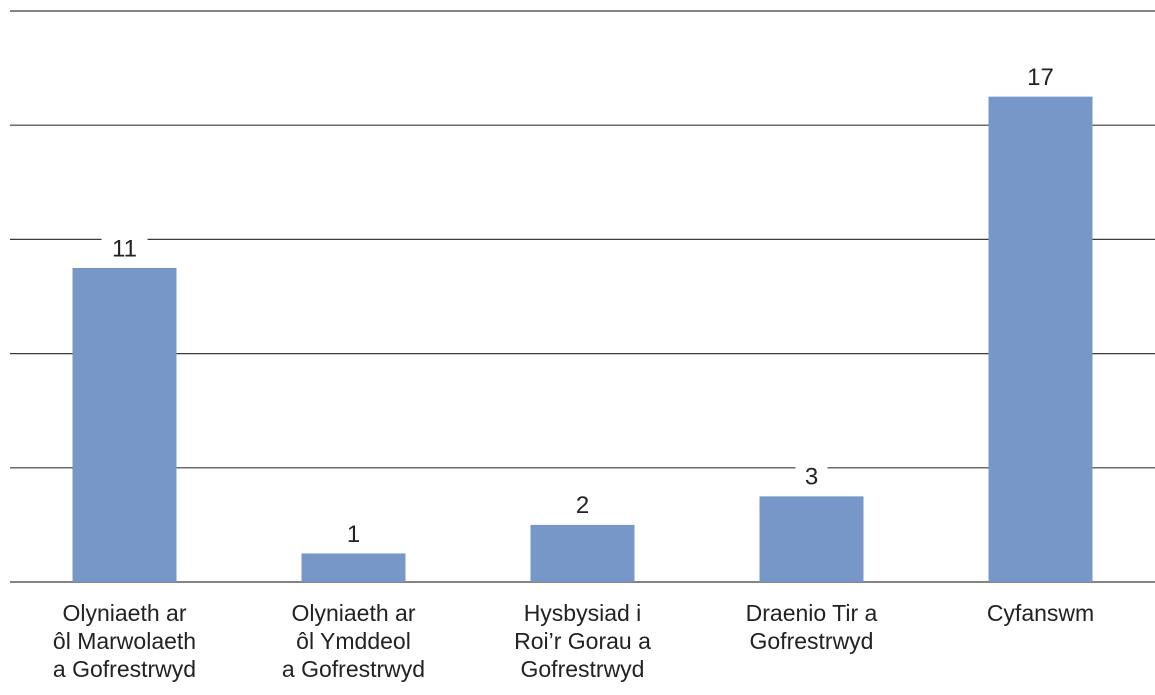 Image resolution: width=1155 pixels, height=695 pixels. I want to click on category-label-line: ôl Marwolaeth, so click(124, 641).